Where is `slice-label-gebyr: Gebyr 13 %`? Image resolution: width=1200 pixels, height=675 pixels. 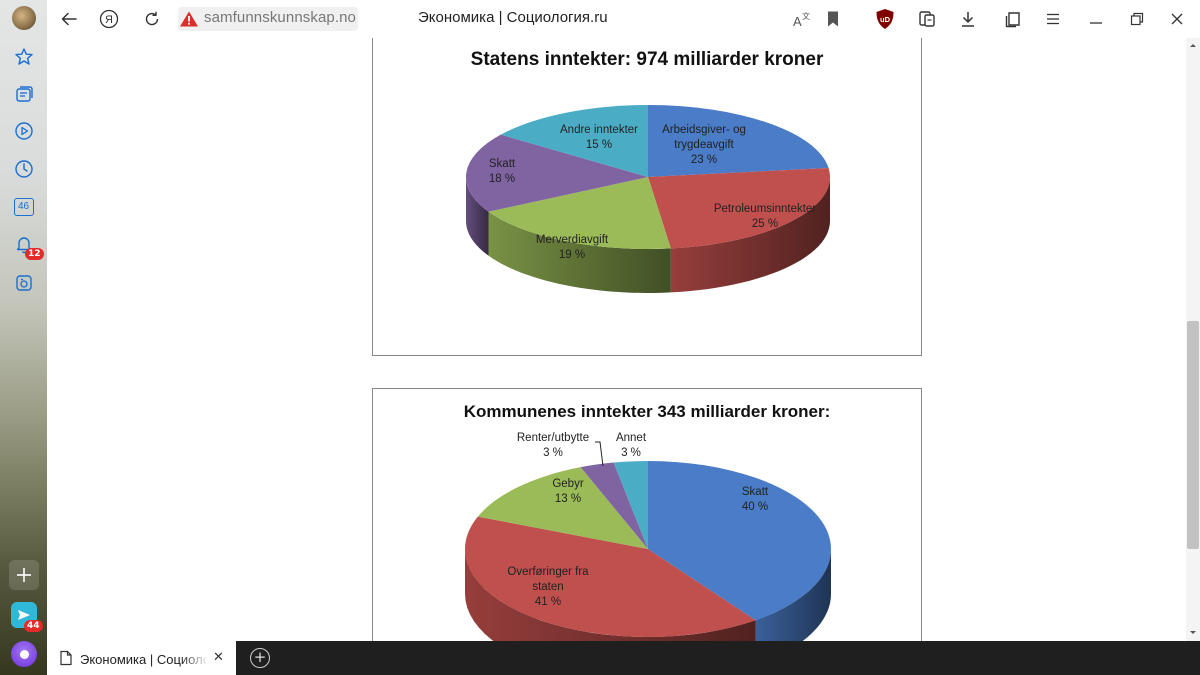
slice-label-gebyr: Gebyr 13 % is located at coordinates (567, 491).